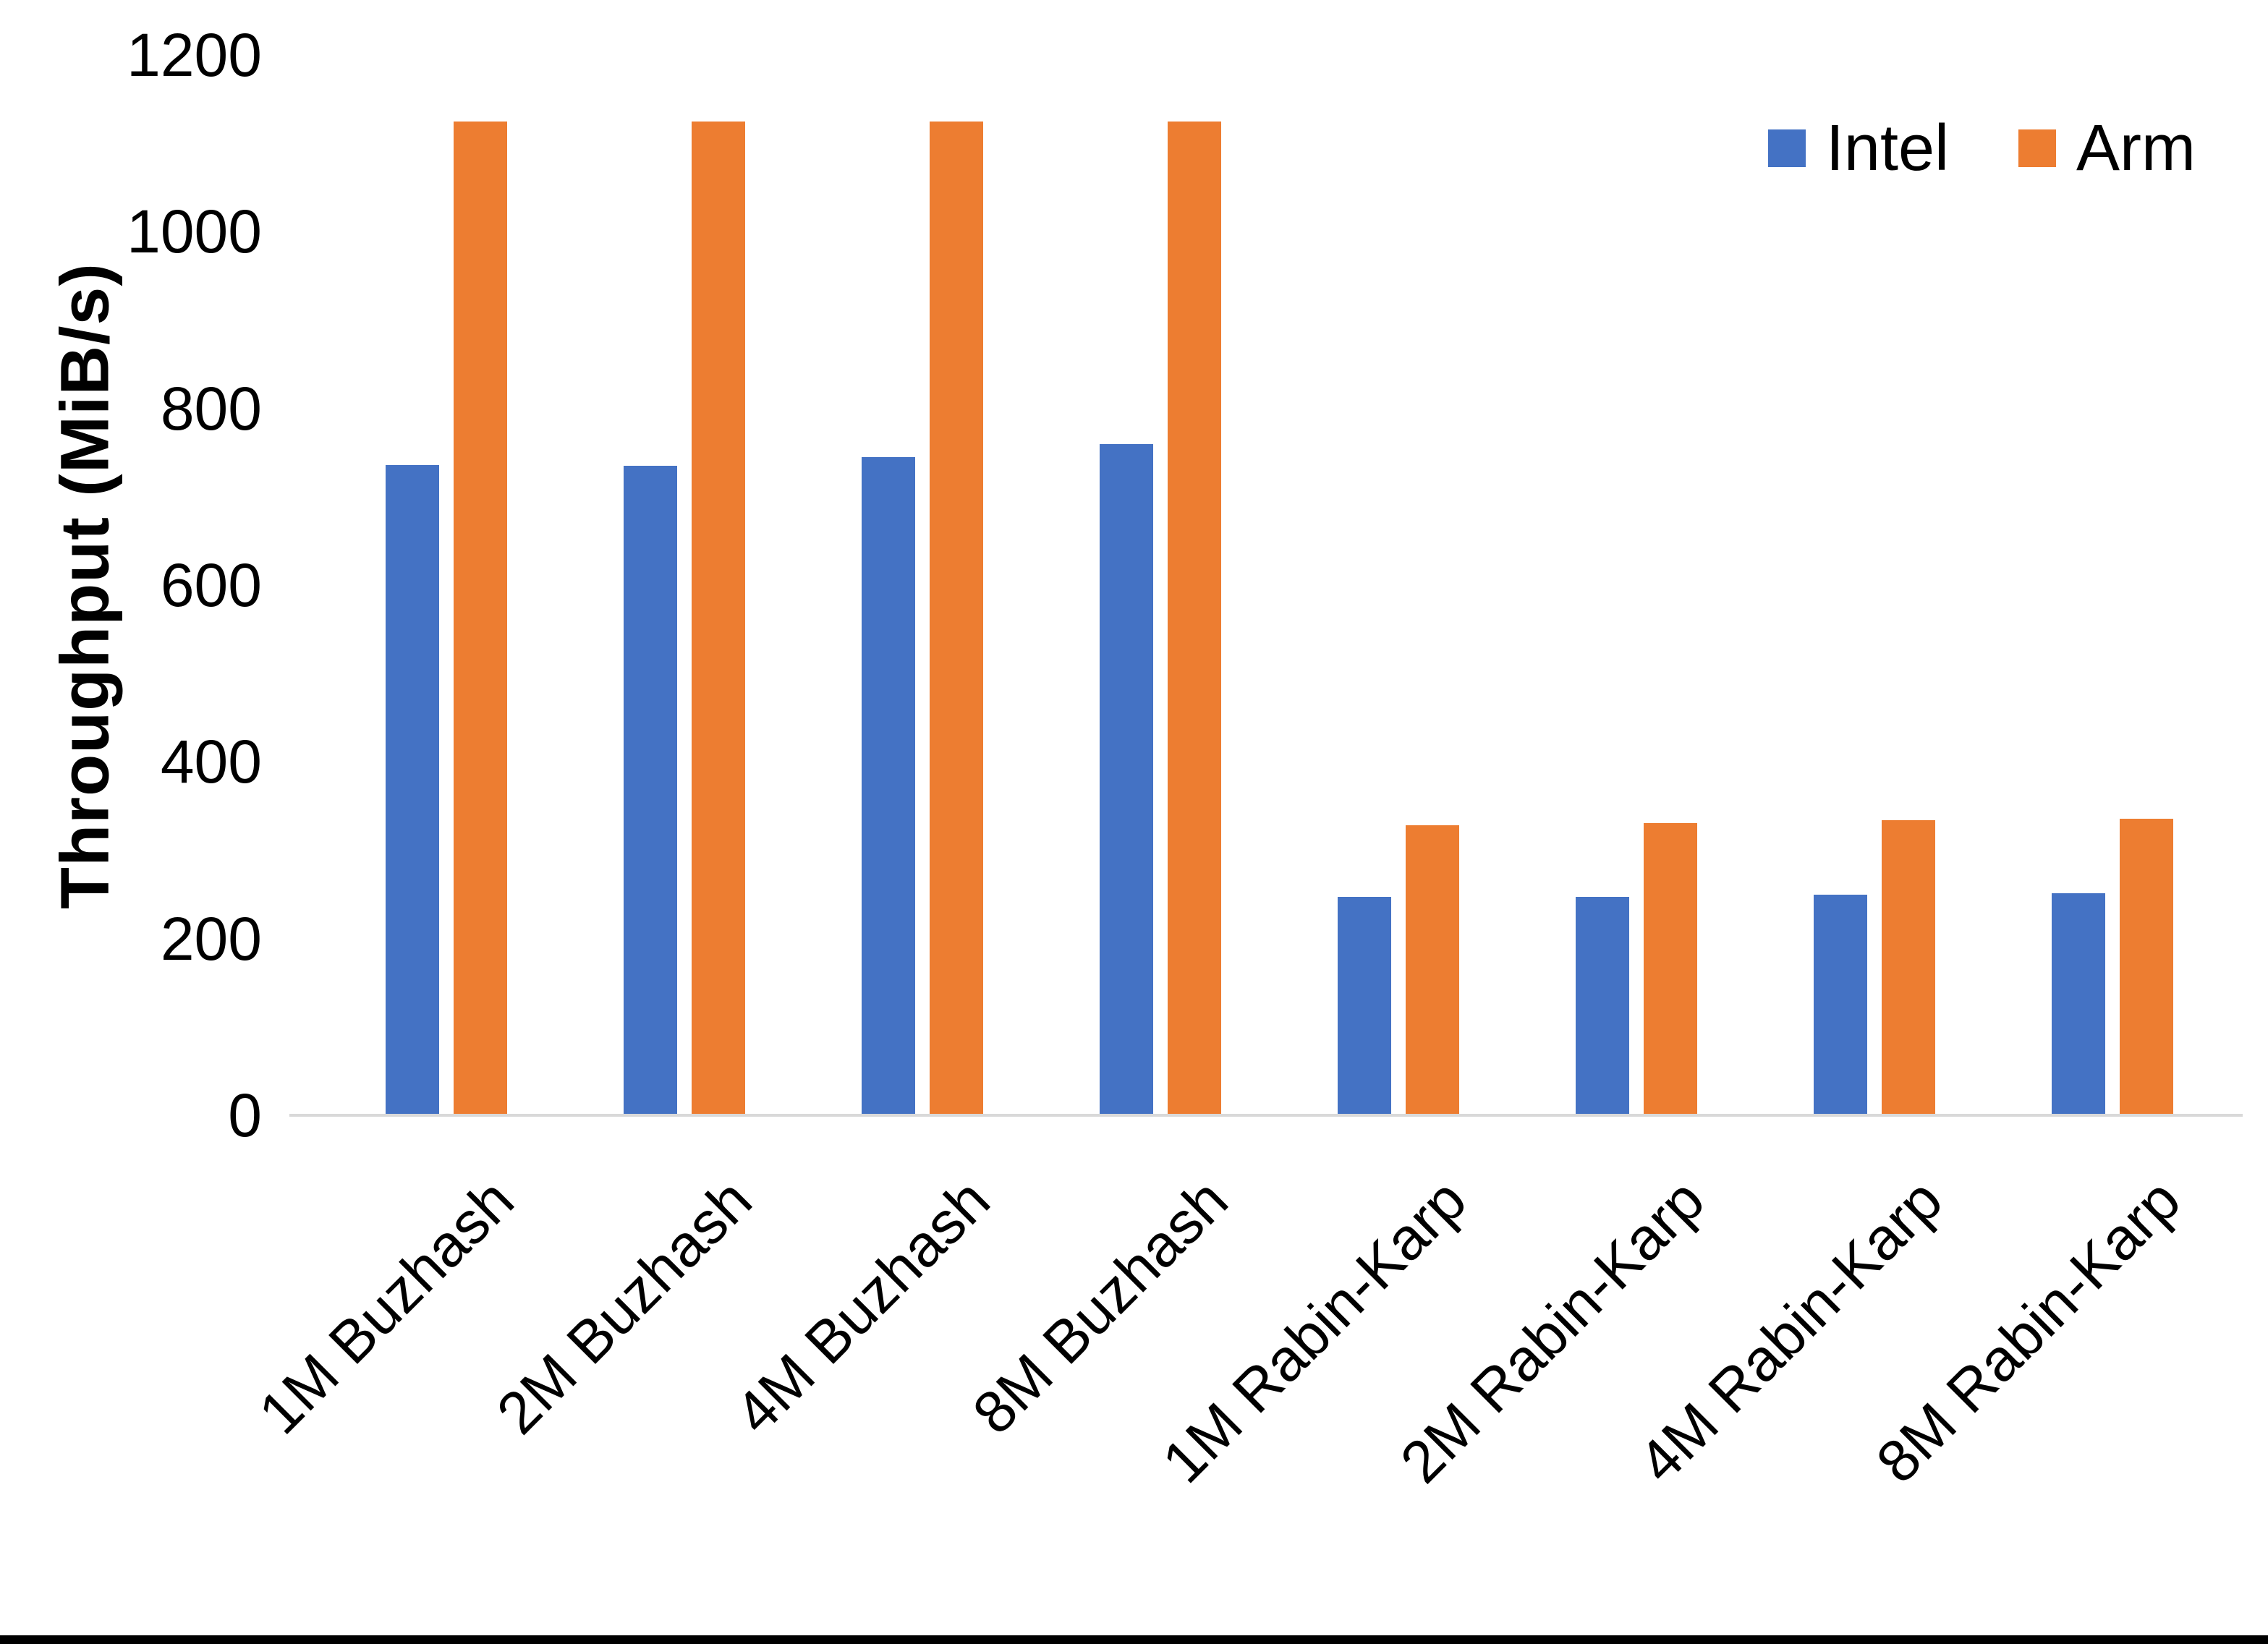  Describe the element at coordinates (625, 1307) in the screenshot. I see `x-category-label: 2M Buzhash` at that location.